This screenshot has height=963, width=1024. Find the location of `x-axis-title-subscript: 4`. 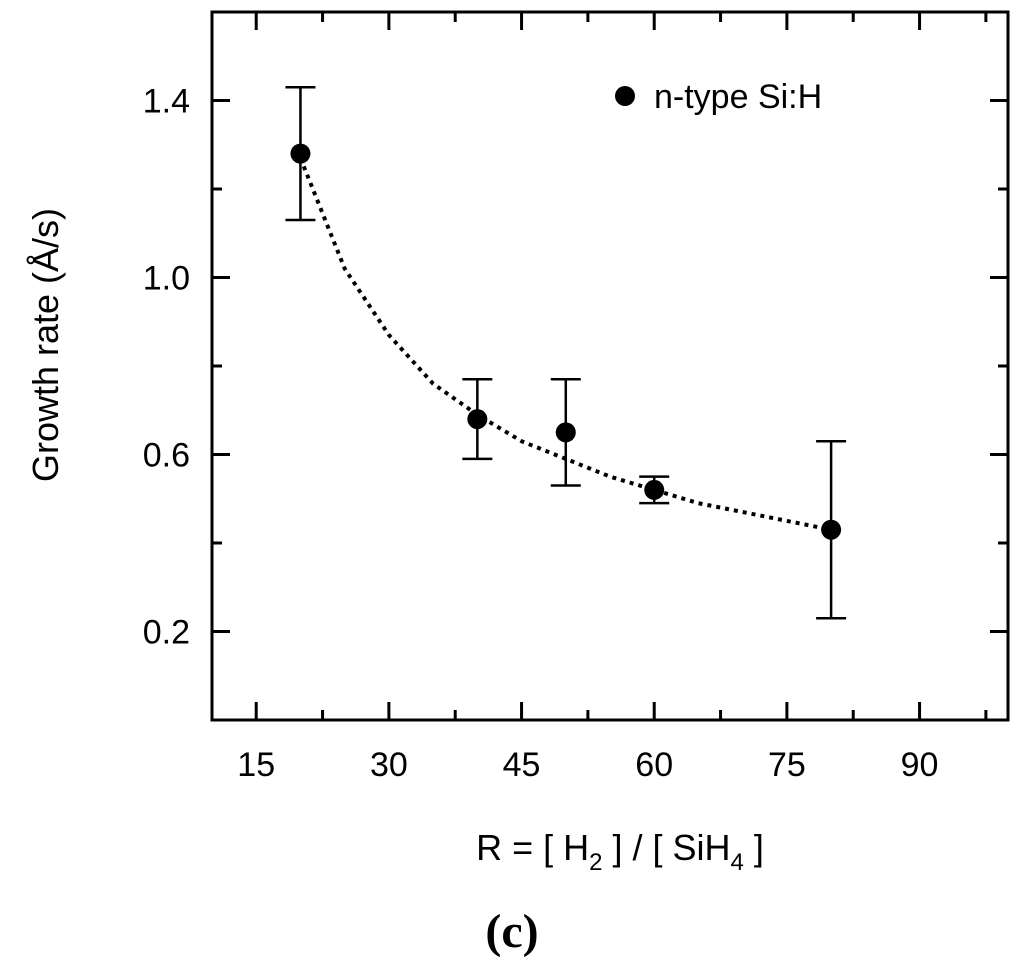

x-axis-title-subscript: 4 is located at coordinates (737, 862).